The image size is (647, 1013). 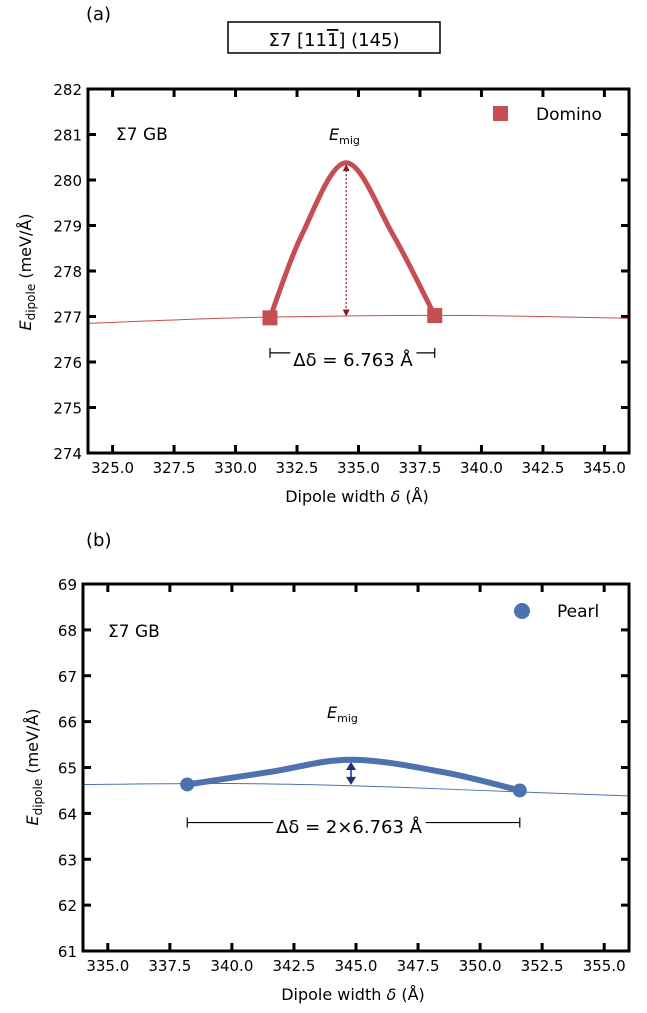 I want to click on delta-text: Δδ = 2×6.763 Å, so click(x=349, y=827).